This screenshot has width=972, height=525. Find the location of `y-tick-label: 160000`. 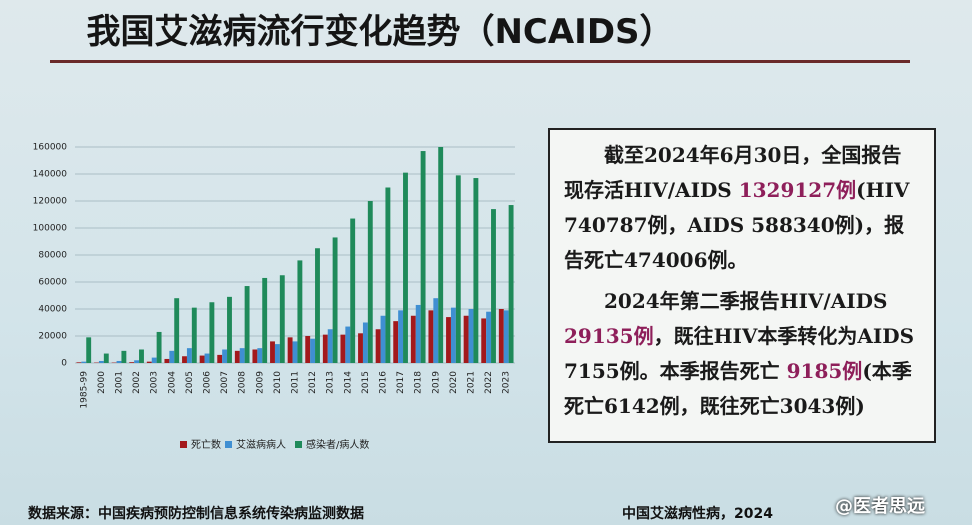

y-tick-label: 160000 is located at coordinates (50, 148).